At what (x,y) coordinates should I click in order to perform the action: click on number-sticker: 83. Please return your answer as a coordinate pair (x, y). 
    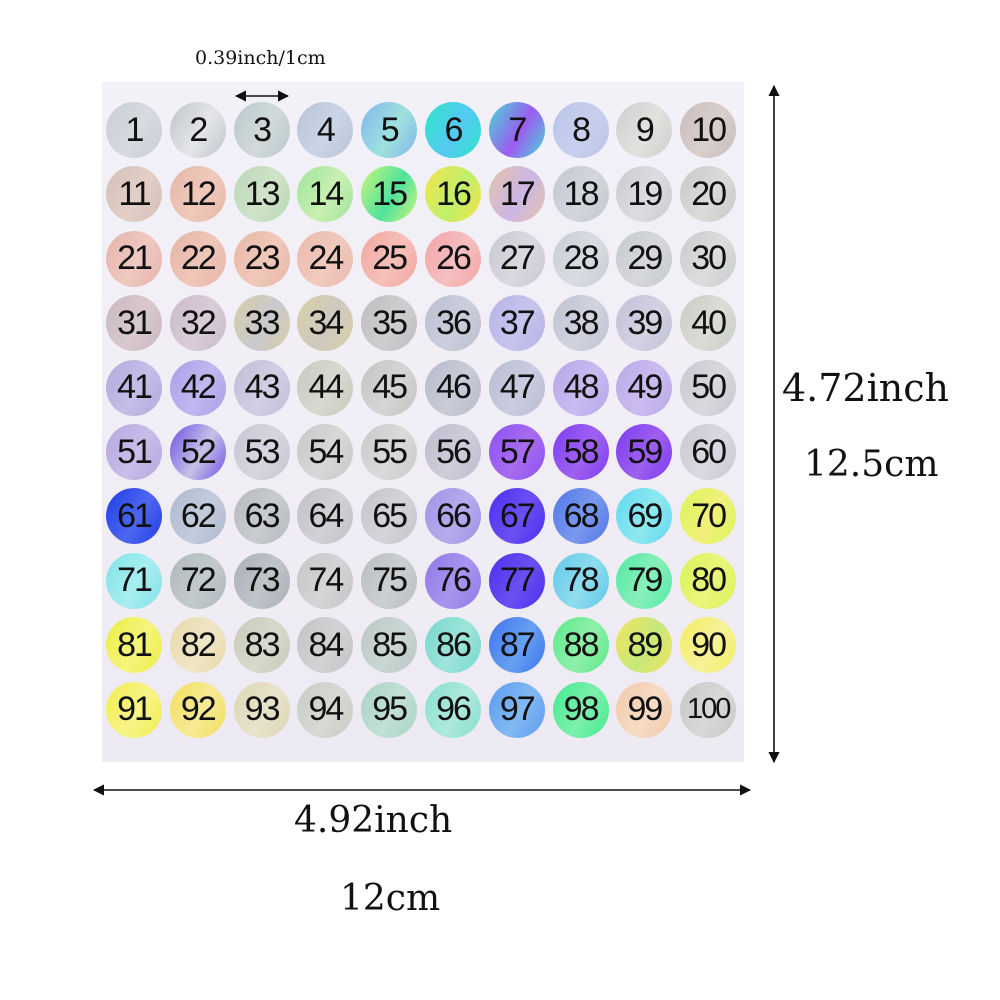
    Looking at the image, I should click on (261, 645).